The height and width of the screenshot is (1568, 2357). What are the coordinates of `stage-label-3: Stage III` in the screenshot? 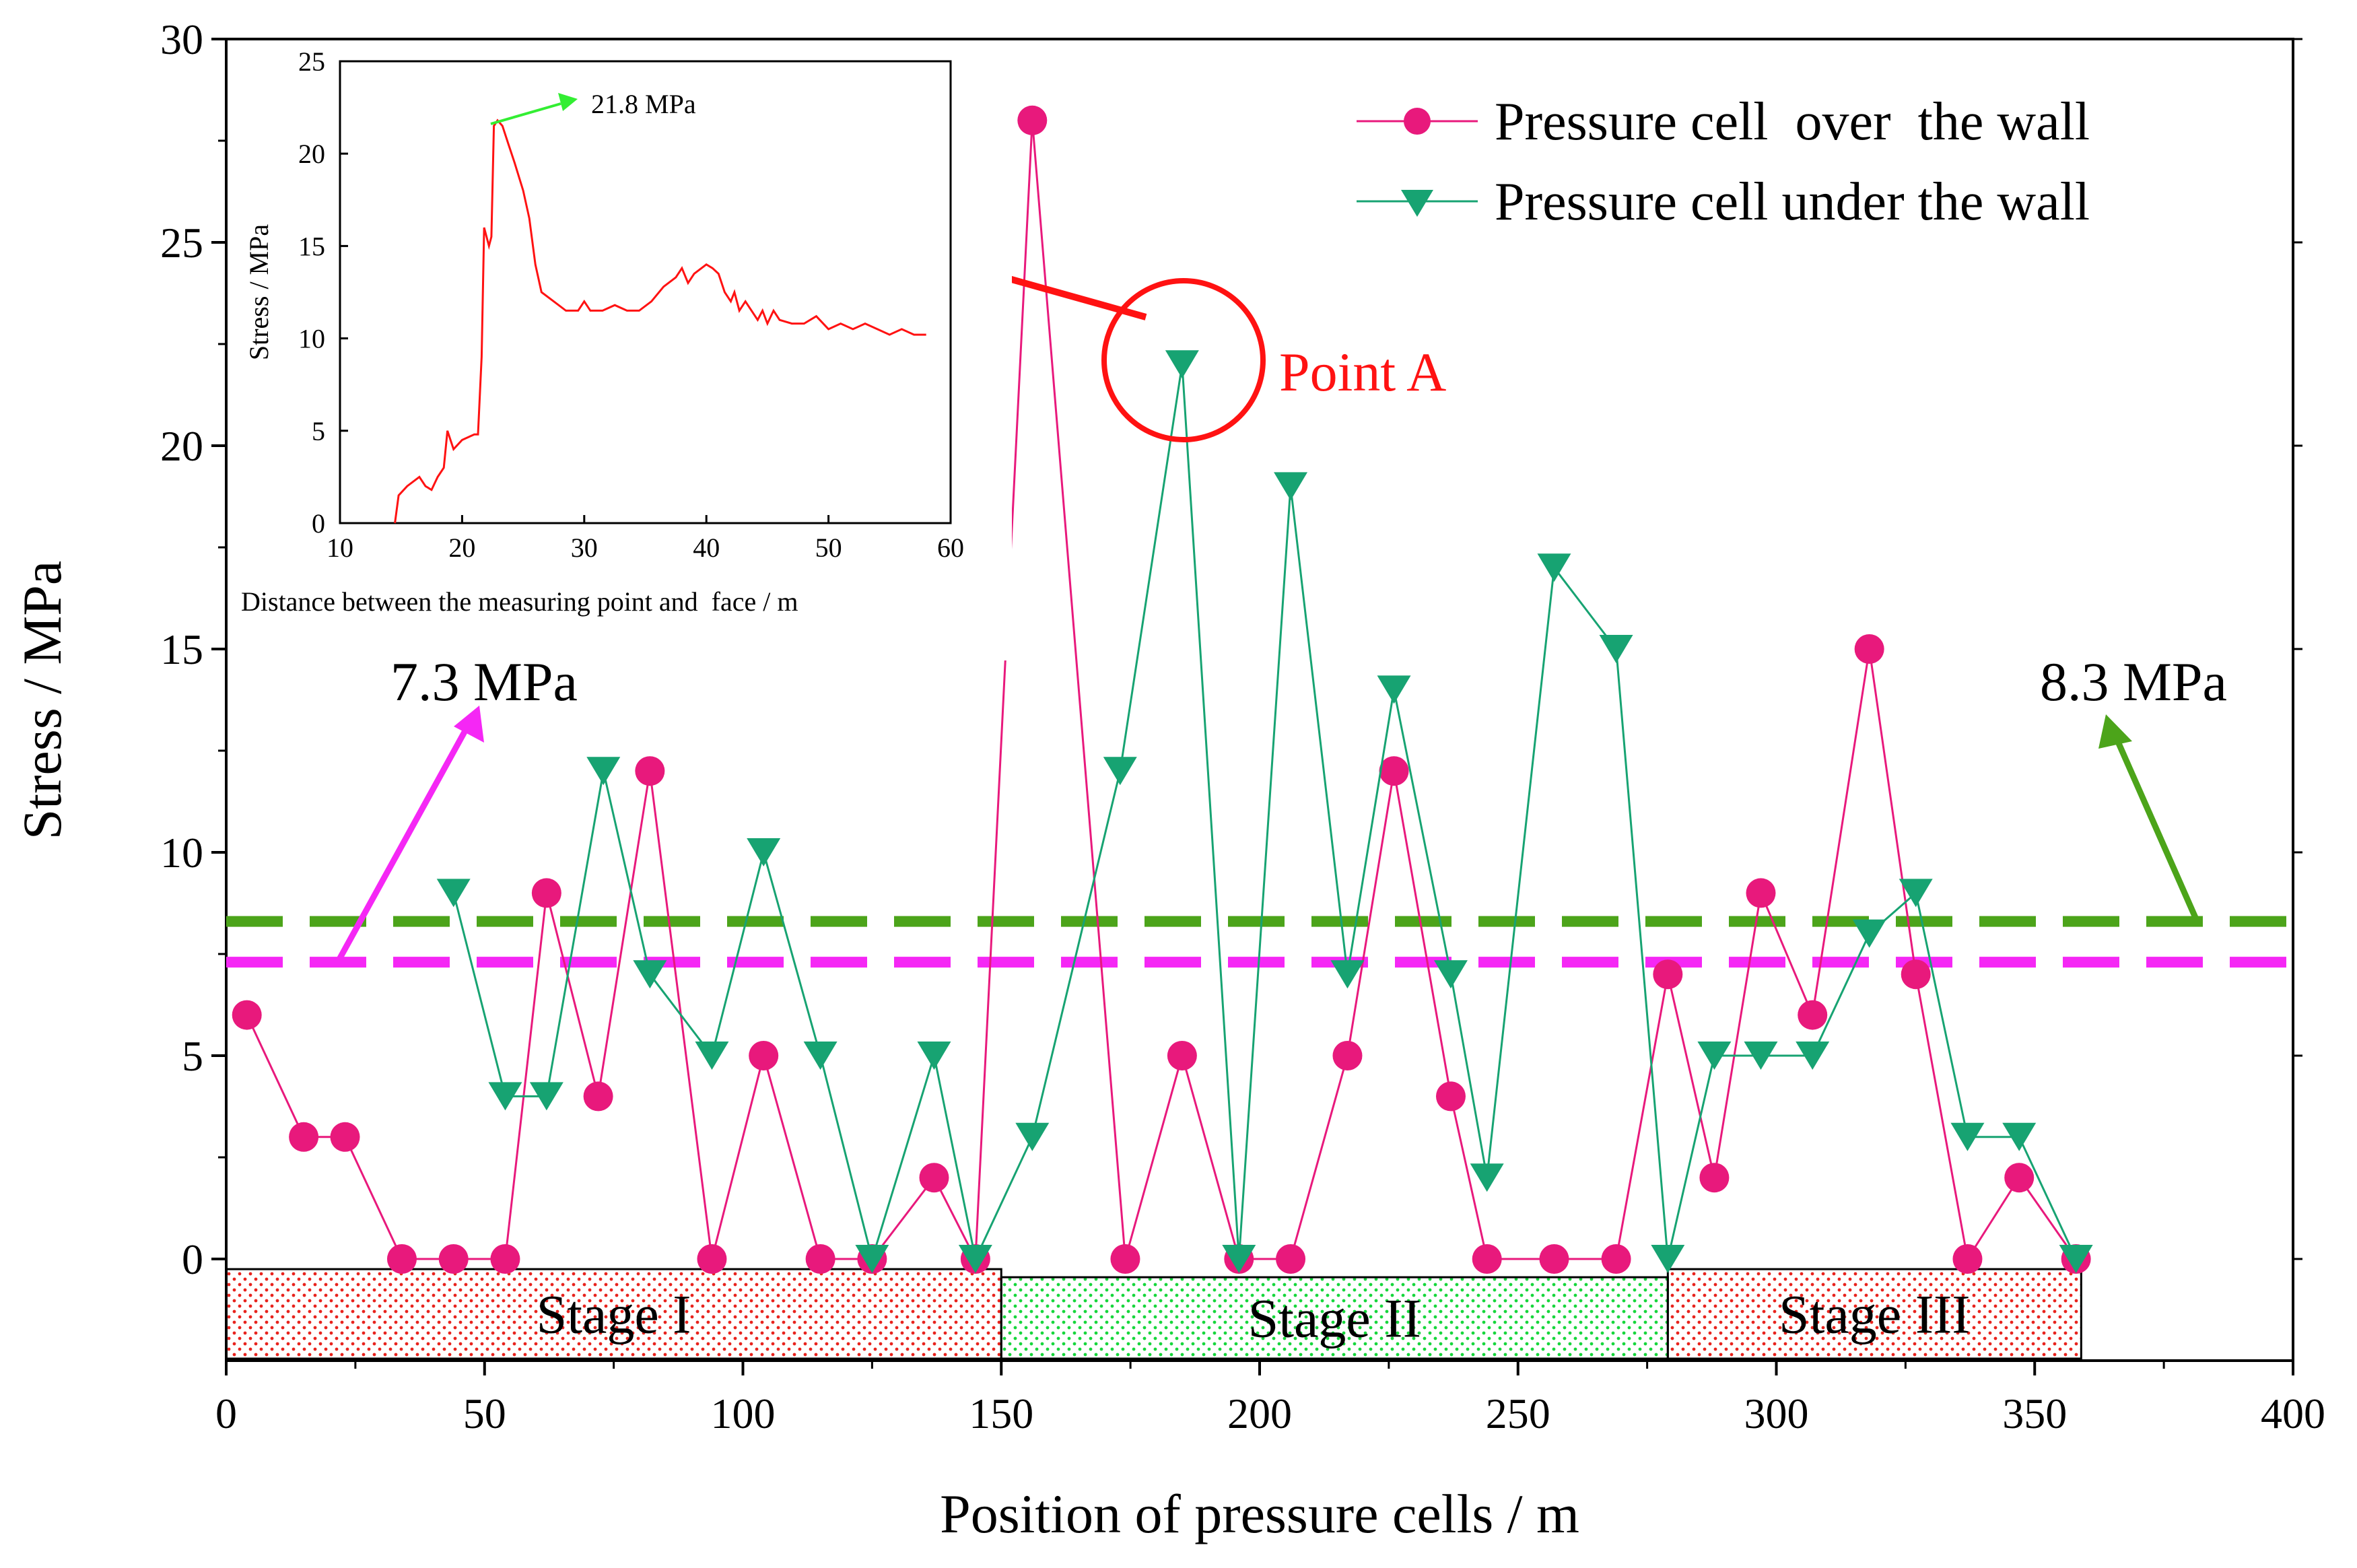 It's located at (1875, 1314).